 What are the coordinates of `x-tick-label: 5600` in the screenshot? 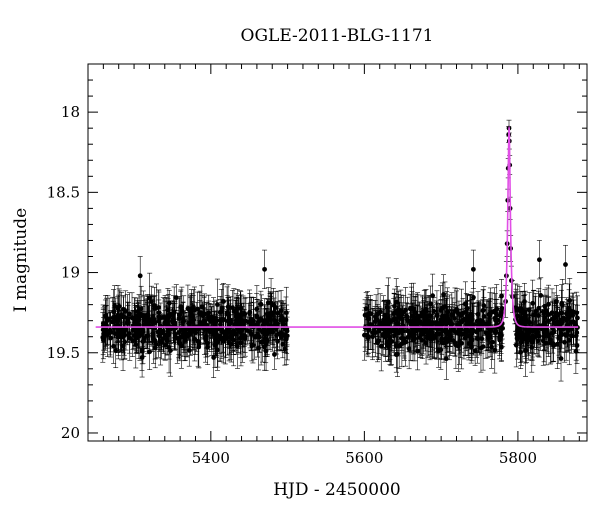 It's located at (364, 458).